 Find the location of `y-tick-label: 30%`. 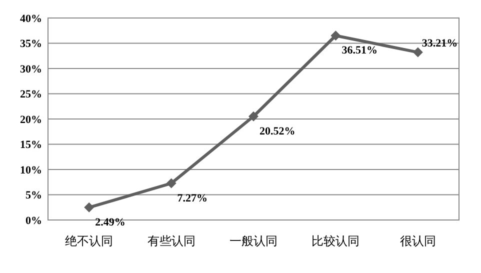

y-tick-label: 30% is located at coordinates (31, 69).